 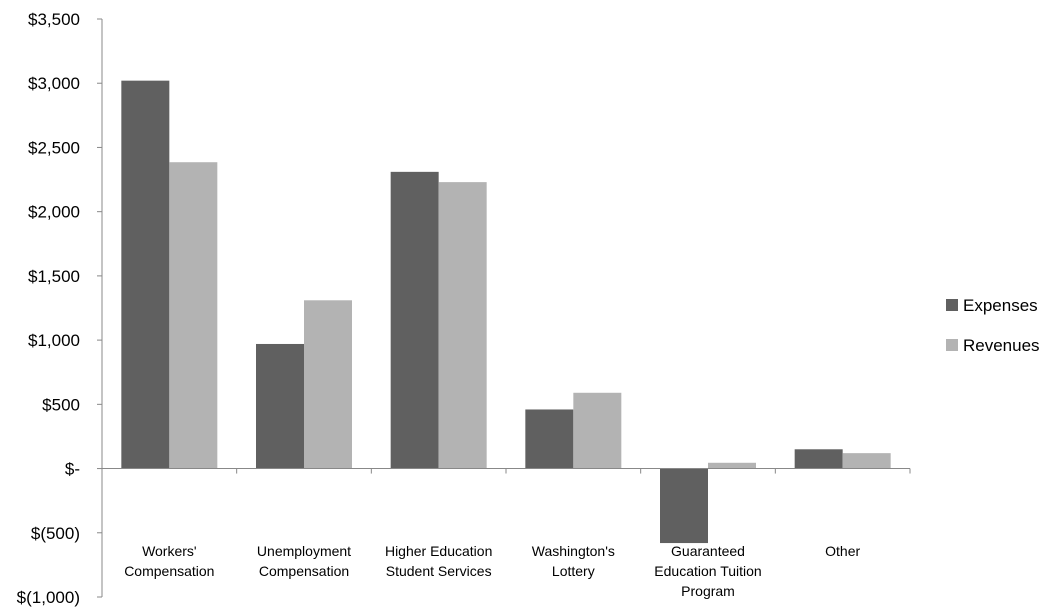 I want to click on legend-swatch-revenues, so click(x=952, y=345).